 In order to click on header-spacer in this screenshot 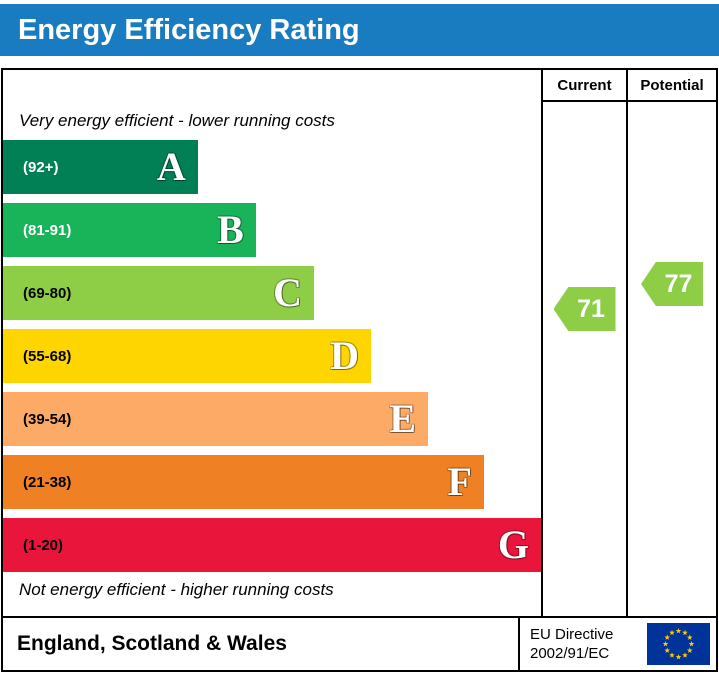, I will do `click(272, 86)`.